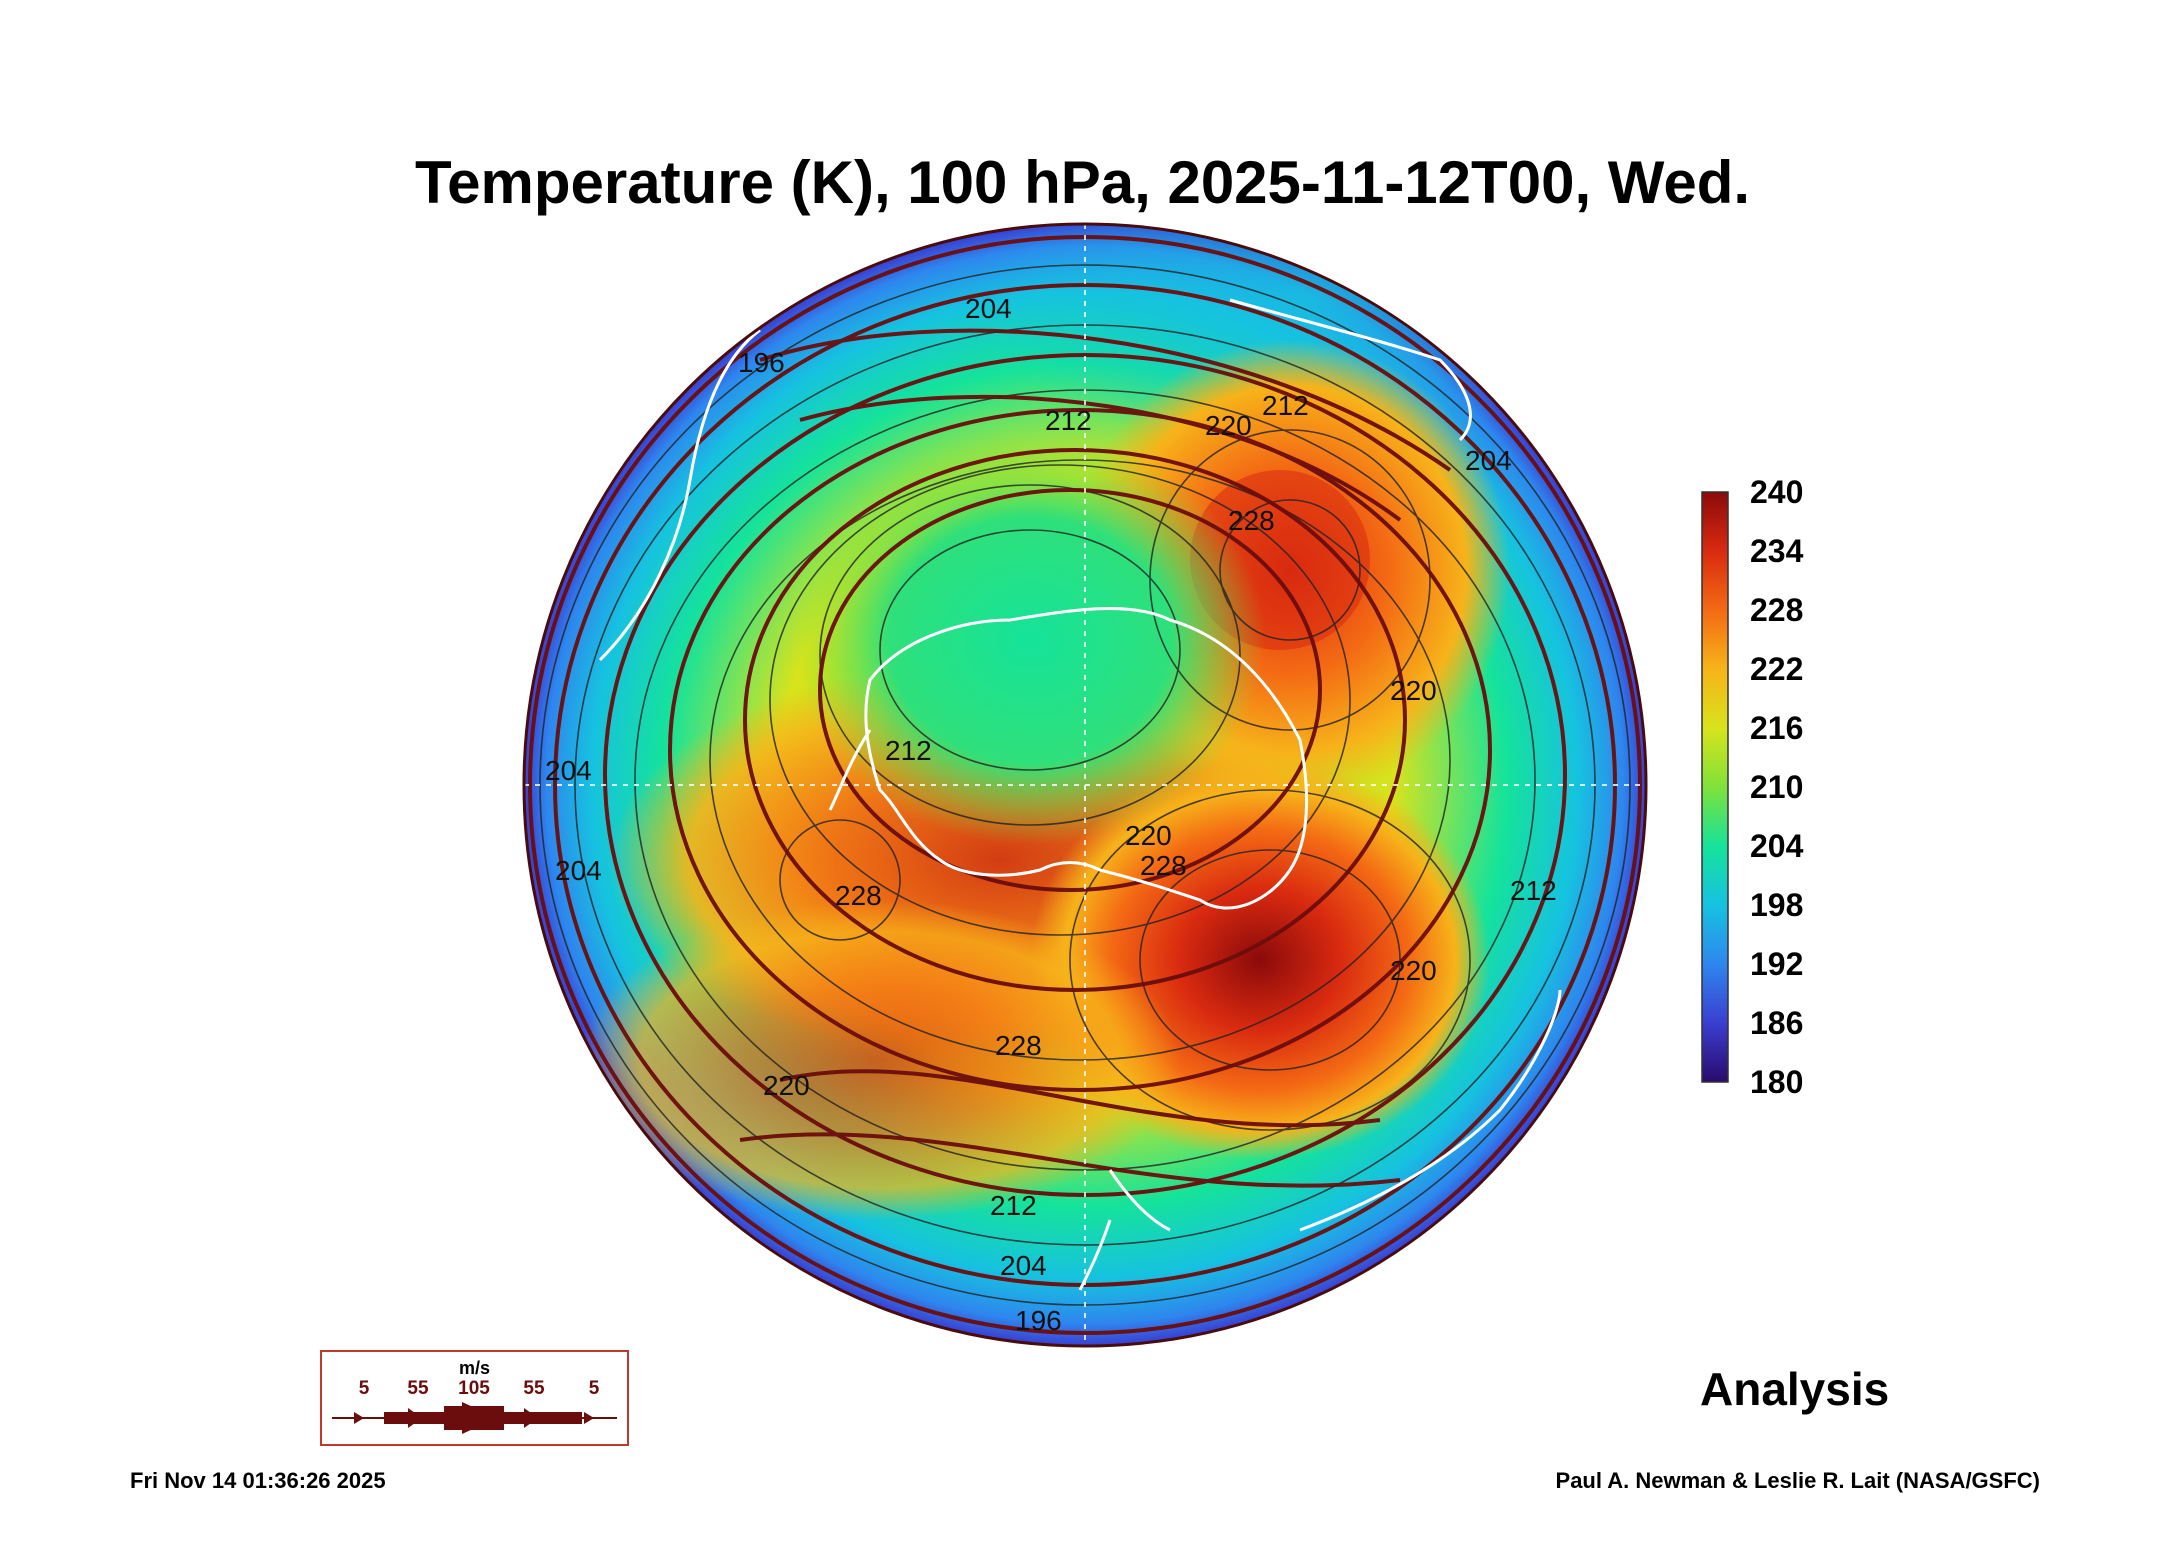 The width and height of the screenshot is (2165, 1561). I want to click on colorbar-tick: 234, so click(1777, 551).